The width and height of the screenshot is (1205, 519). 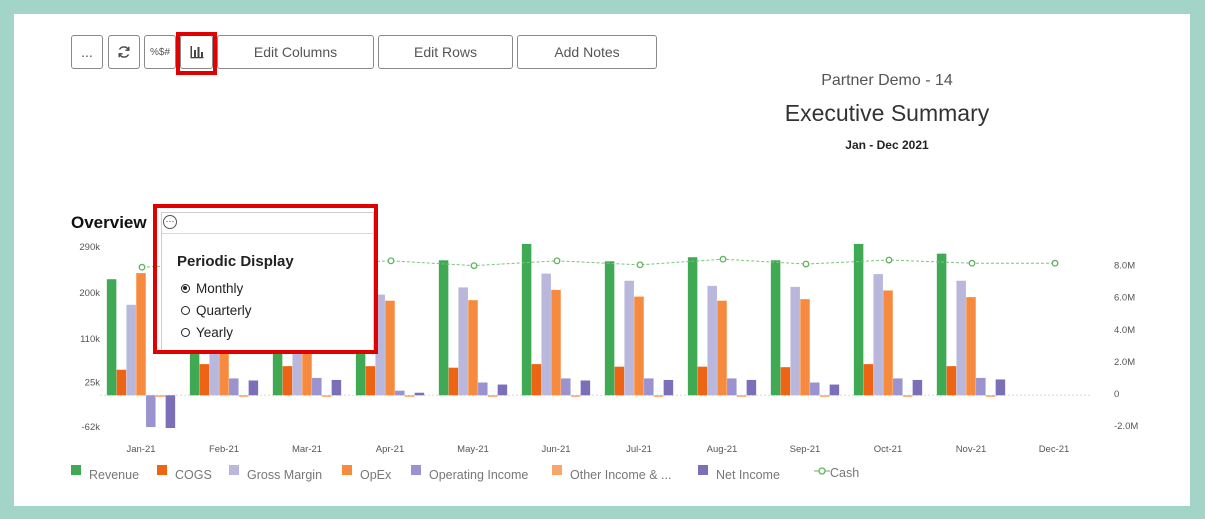 What do you see at coordinates (216, 310) in the screenshot?
I see `option-quarterly: Quarterly` at bounding box center [216, 310].